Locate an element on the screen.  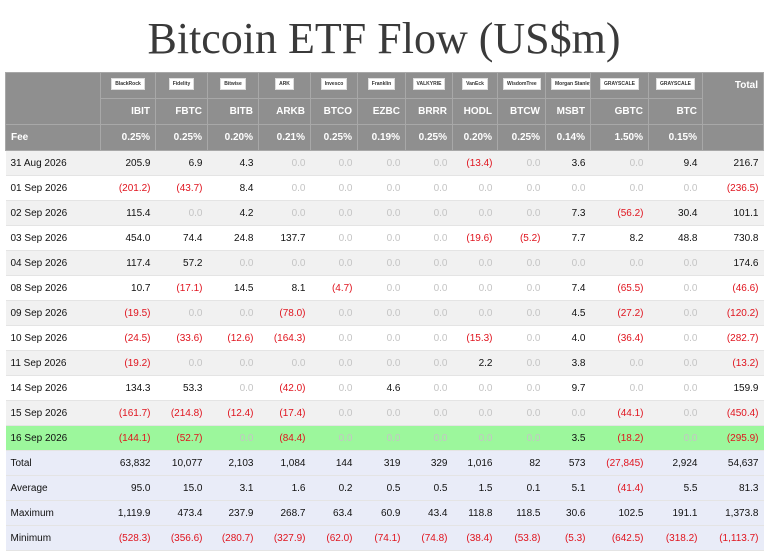
summary-value: 0.1 is located at coordinates (521, 488).